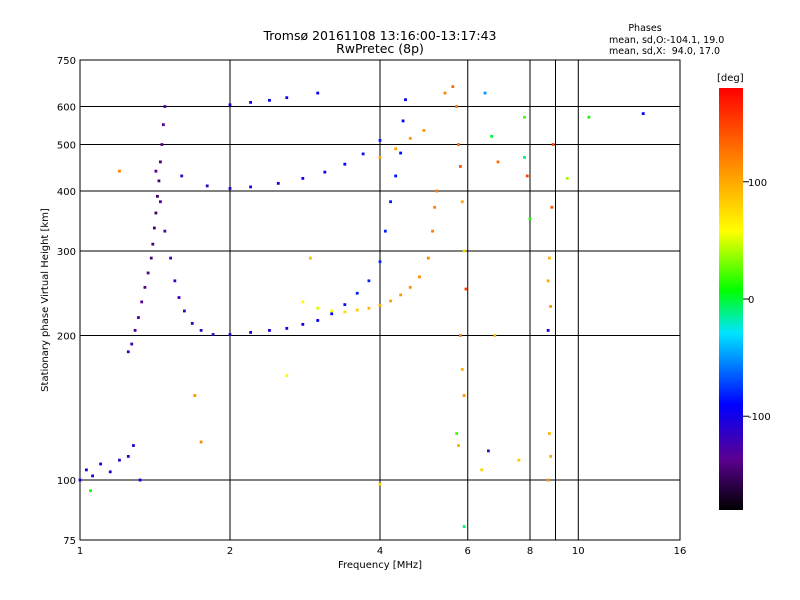  Describe the element at coordinates (468, 551) in the screenshot. I see `x-tick-label: 6` at that location.